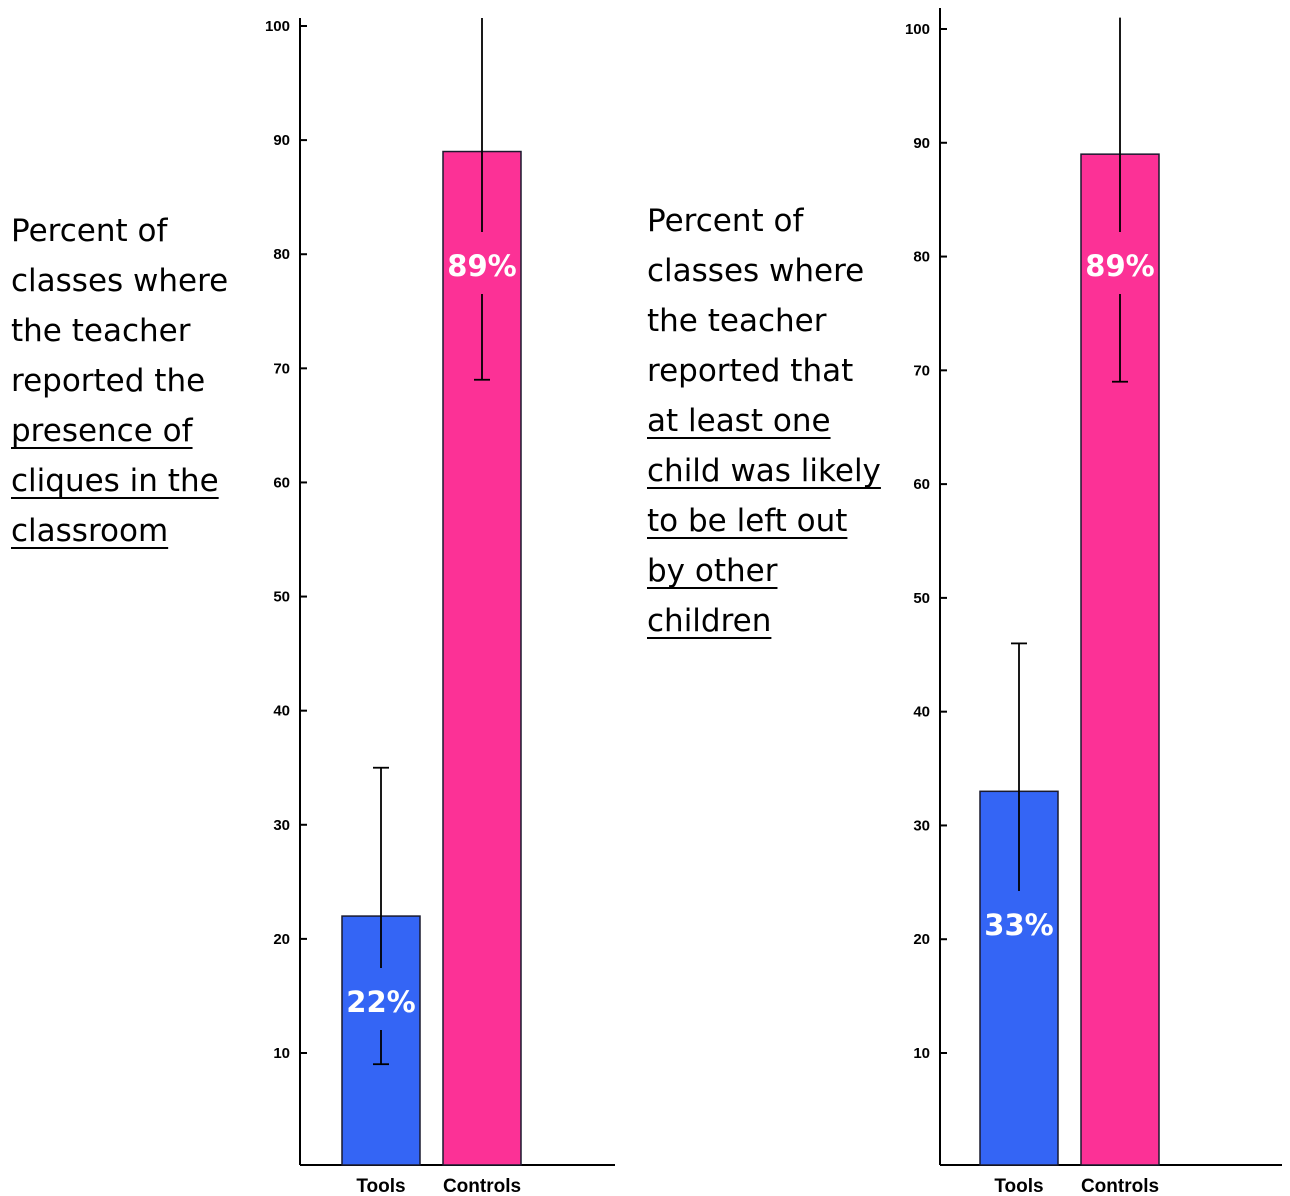 Image resolution: width=1290 pixels, height=1196 pixels. I want to click on data-label: 22%, so click(380, 1002).